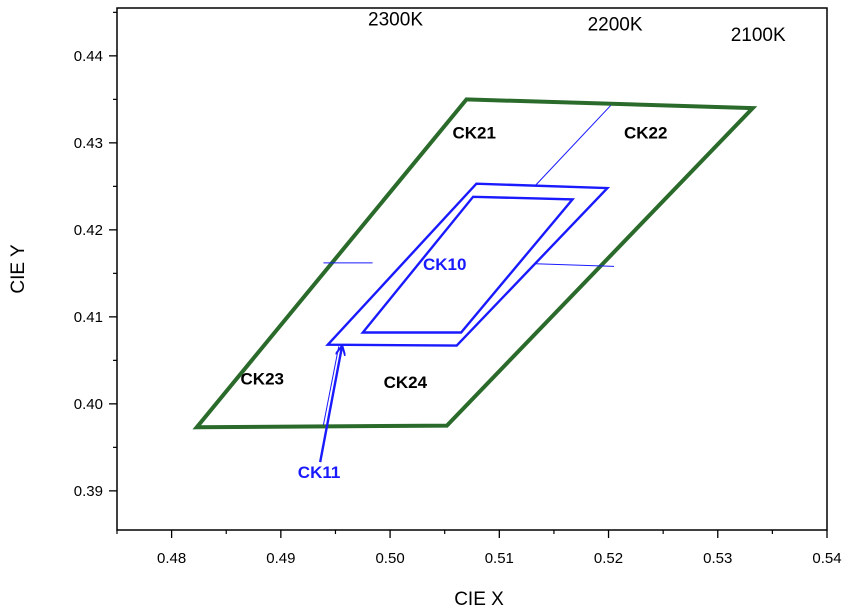 The width and height of the screenshot is (848, 615). I want to click on x-tick-label: 0.49, so click(280, 558).